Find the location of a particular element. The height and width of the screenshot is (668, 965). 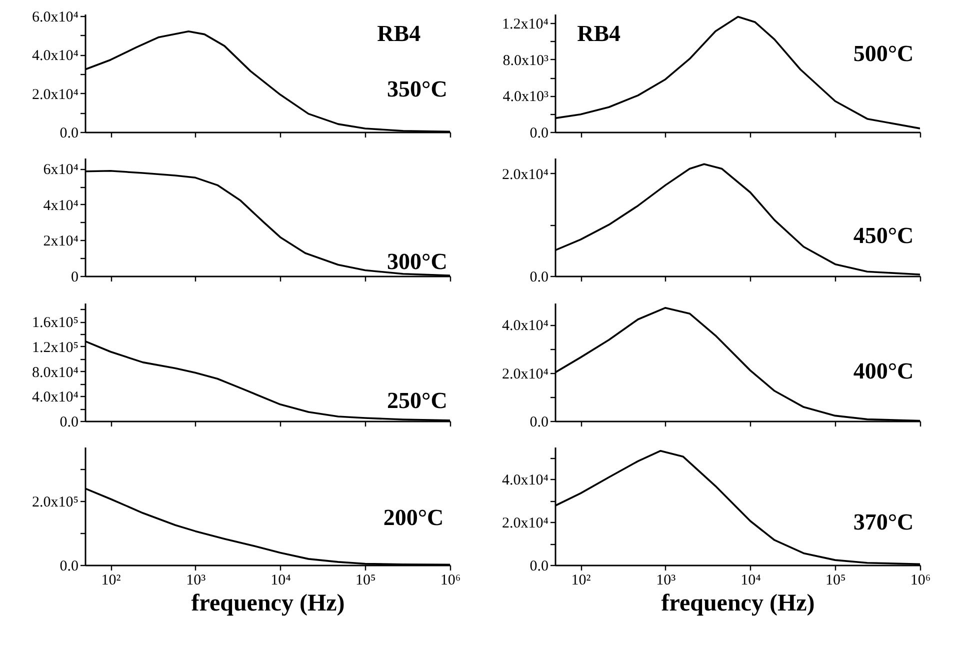

annotation: 500°C is located at coordinates (883, 53).